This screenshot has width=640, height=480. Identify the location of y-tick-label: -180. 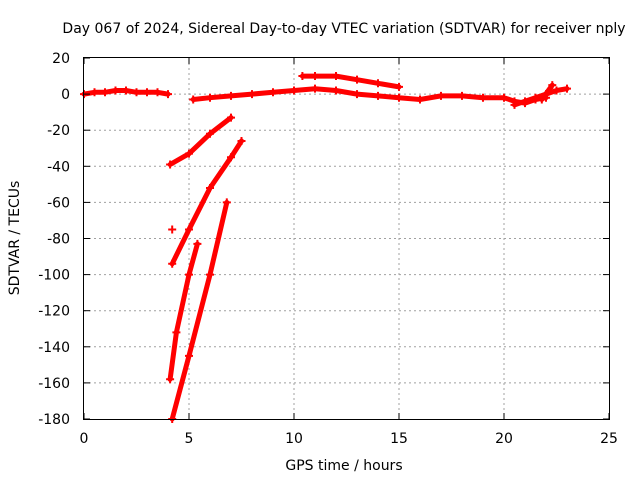
(54, 420).